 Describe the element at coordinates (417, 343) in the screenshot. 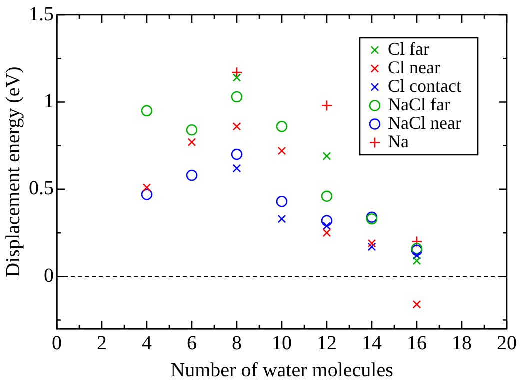

I see `x-tick-label: 16` at that location.